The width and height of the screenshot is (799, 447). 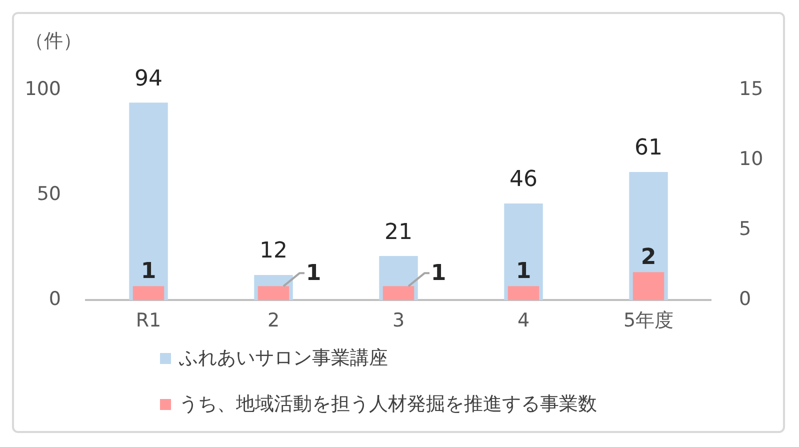 What do you see at coordinates (745, 299) in the screenshot?
I see `y2-tick-label: 0` at bounding box center [745, 299].